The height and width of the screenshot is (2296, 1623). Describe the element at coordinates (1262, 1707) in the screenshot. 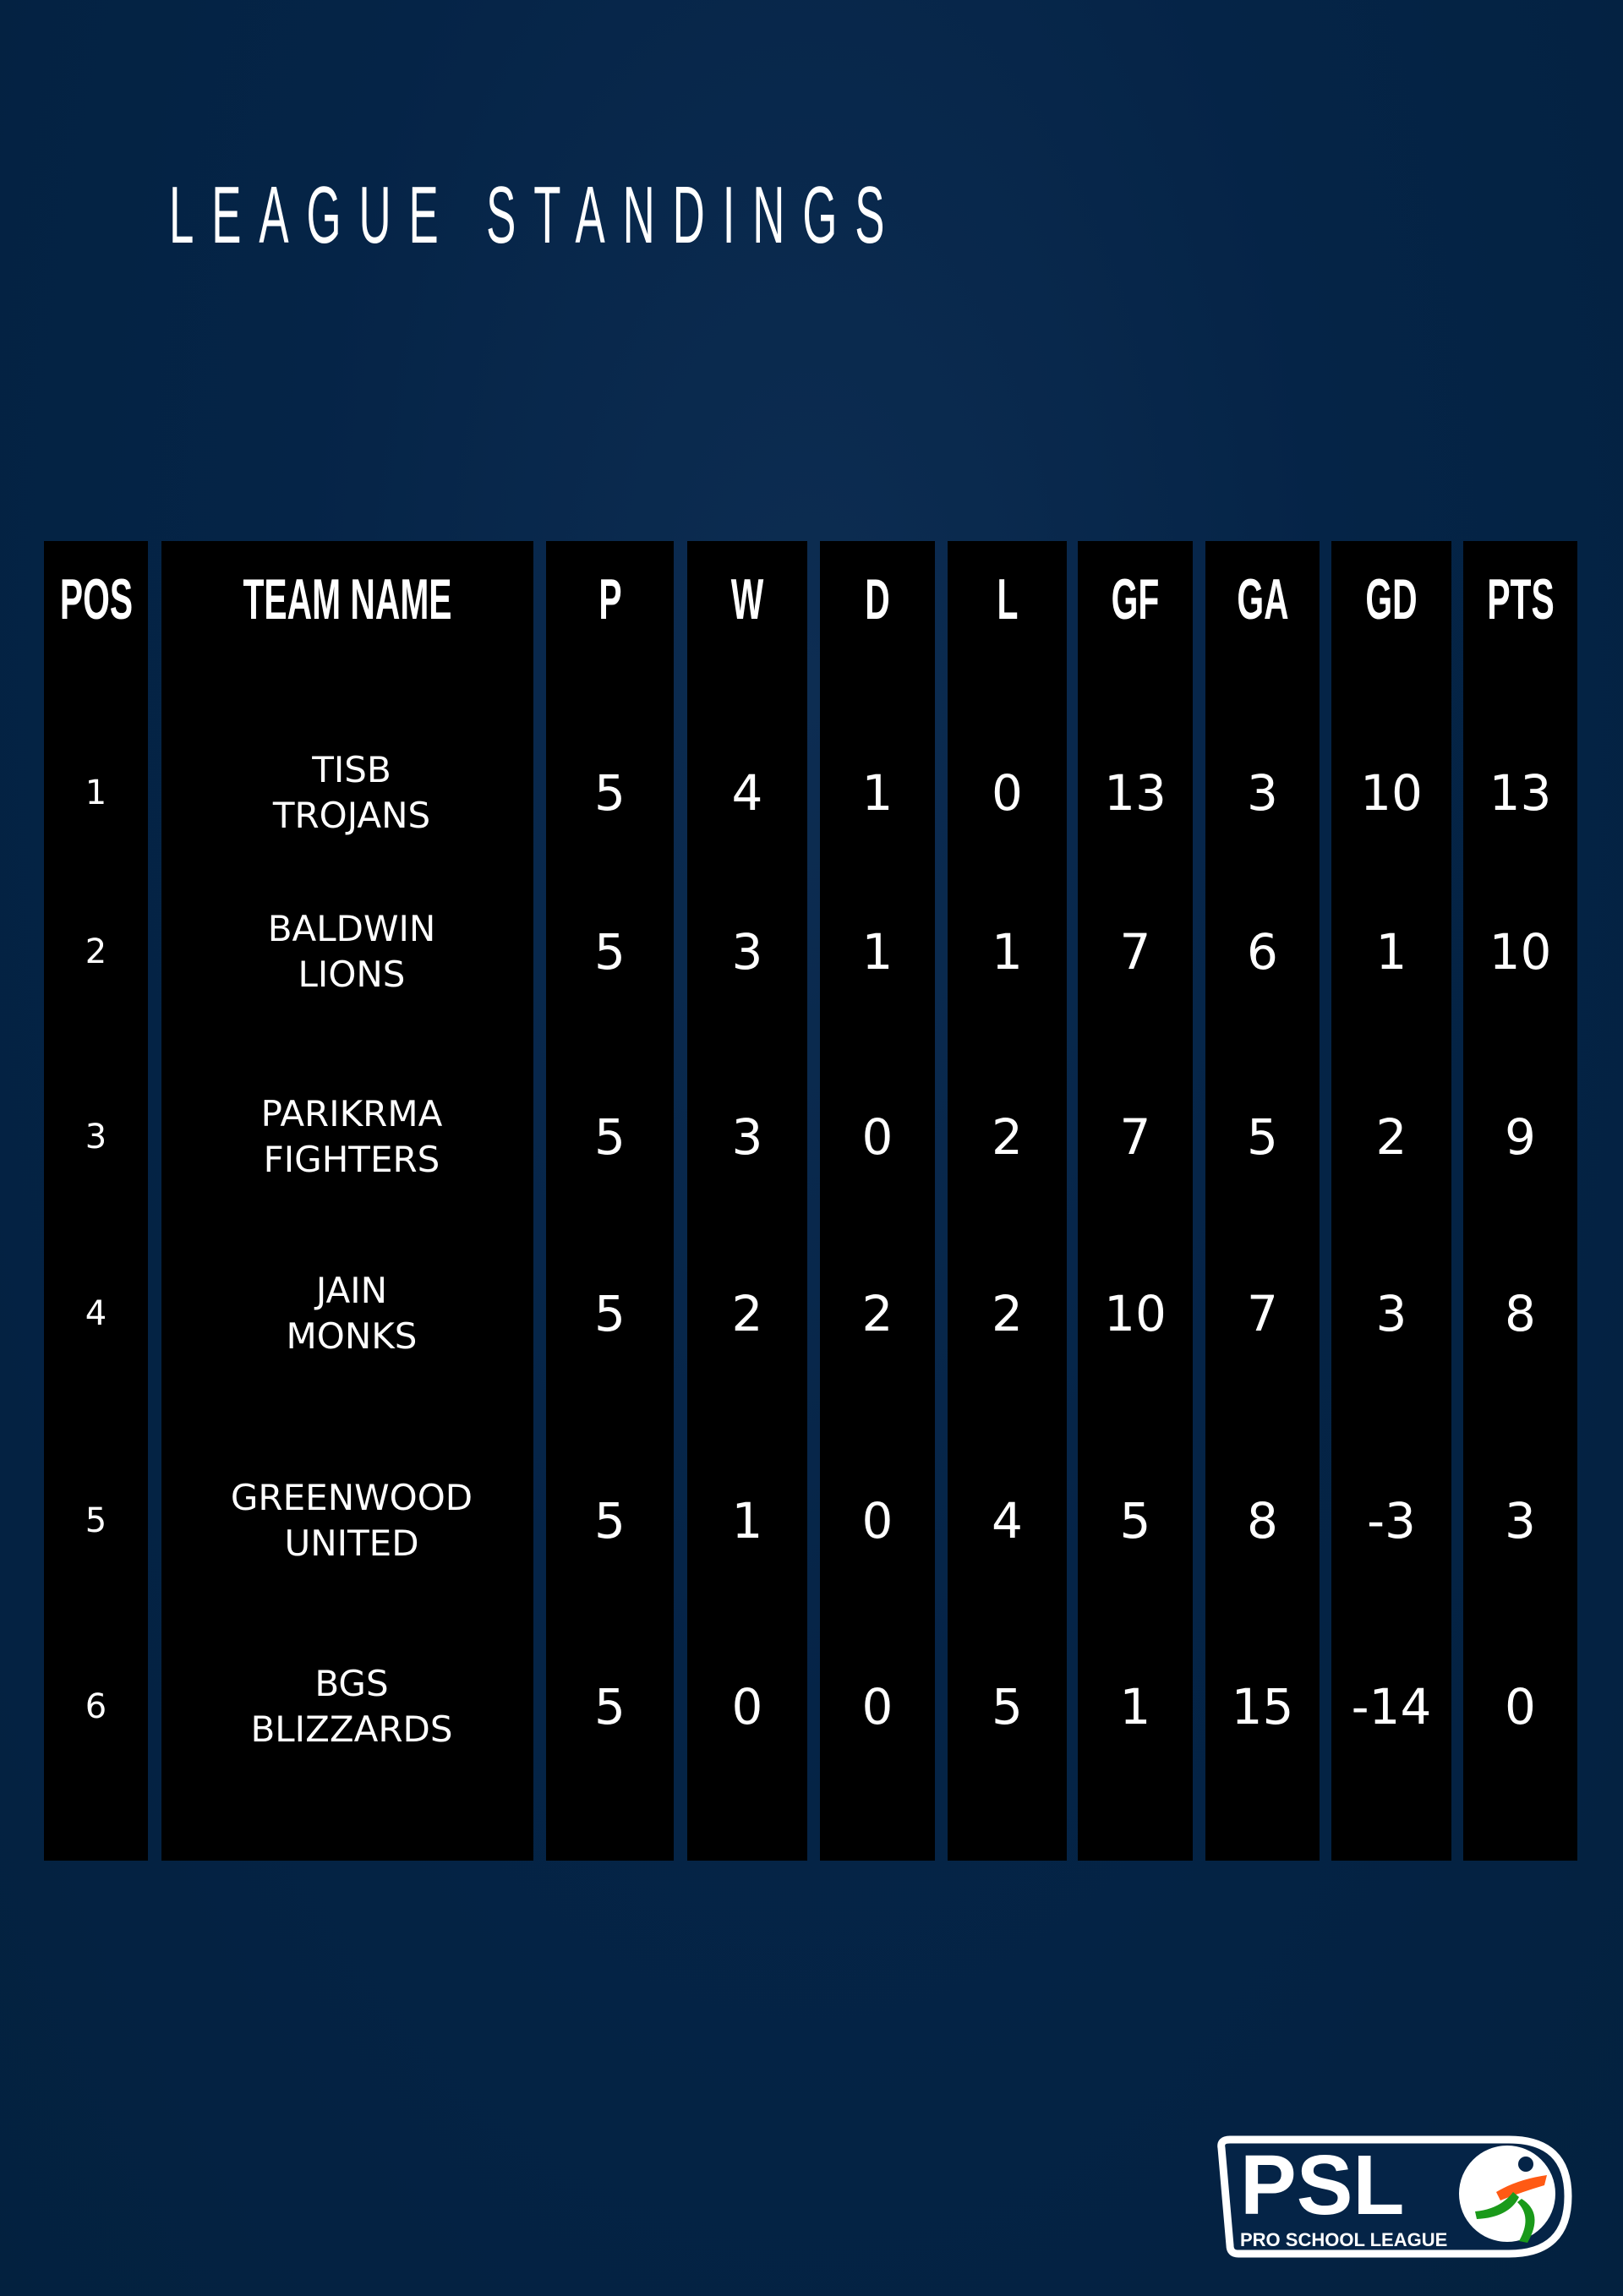

I see `cell-ga: 15` at that location.